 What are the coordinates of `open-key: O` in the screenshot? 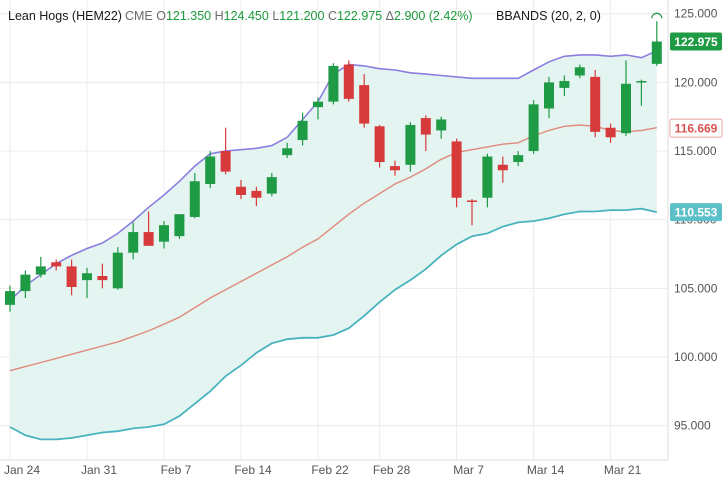 It's located at (161, 16).